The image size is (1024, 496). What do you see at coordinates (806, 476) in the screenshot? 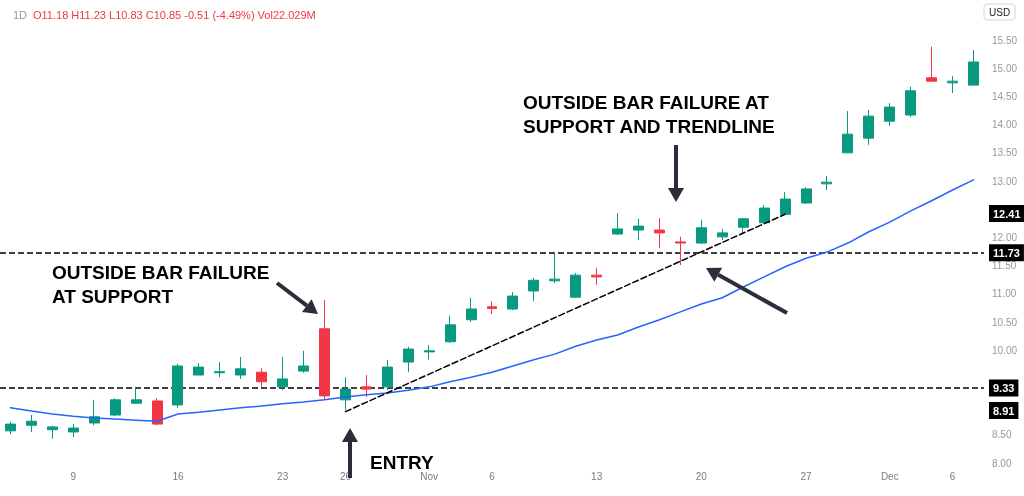
I see `x-tick-label: 27` at bounding box center [806, 476].